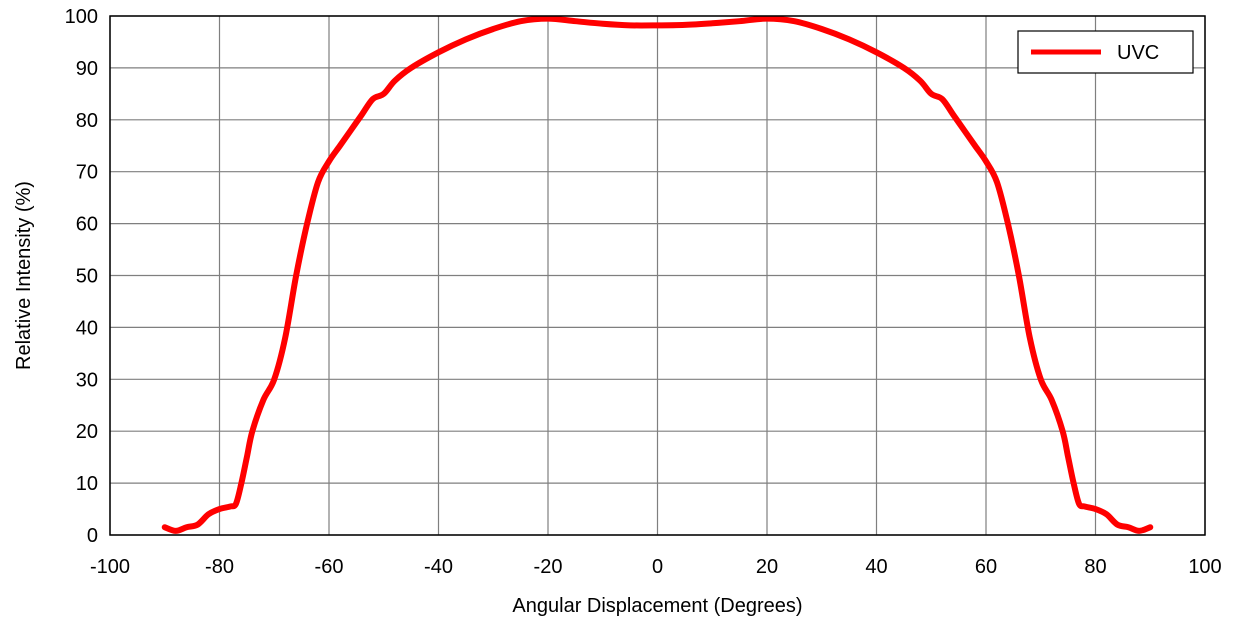 The height and width of the screenshot is (625, 1241). Describe the element at coordinates (1105, 52) in the screenshot. I see `legend: UVC` at that location.